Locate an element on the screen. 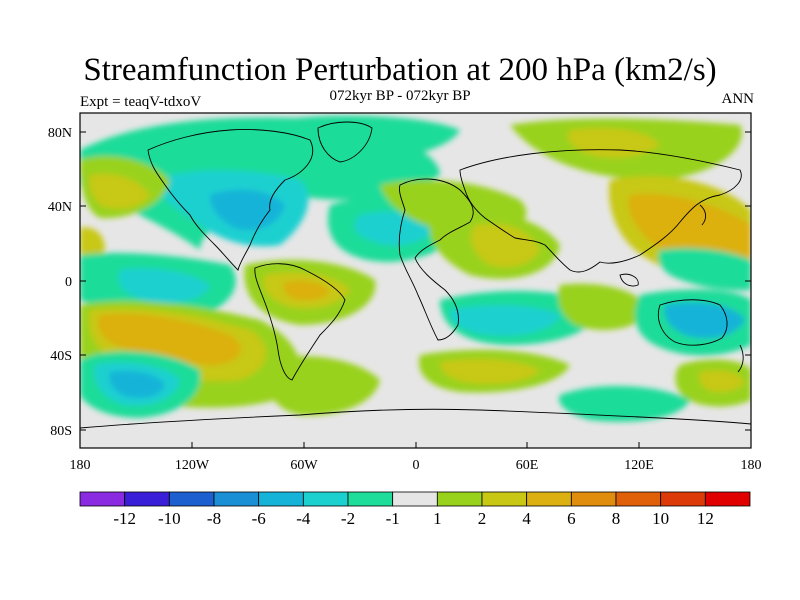  experiment-label: Expt = teaqV-tdxoV is located at coordinates (141, 102).